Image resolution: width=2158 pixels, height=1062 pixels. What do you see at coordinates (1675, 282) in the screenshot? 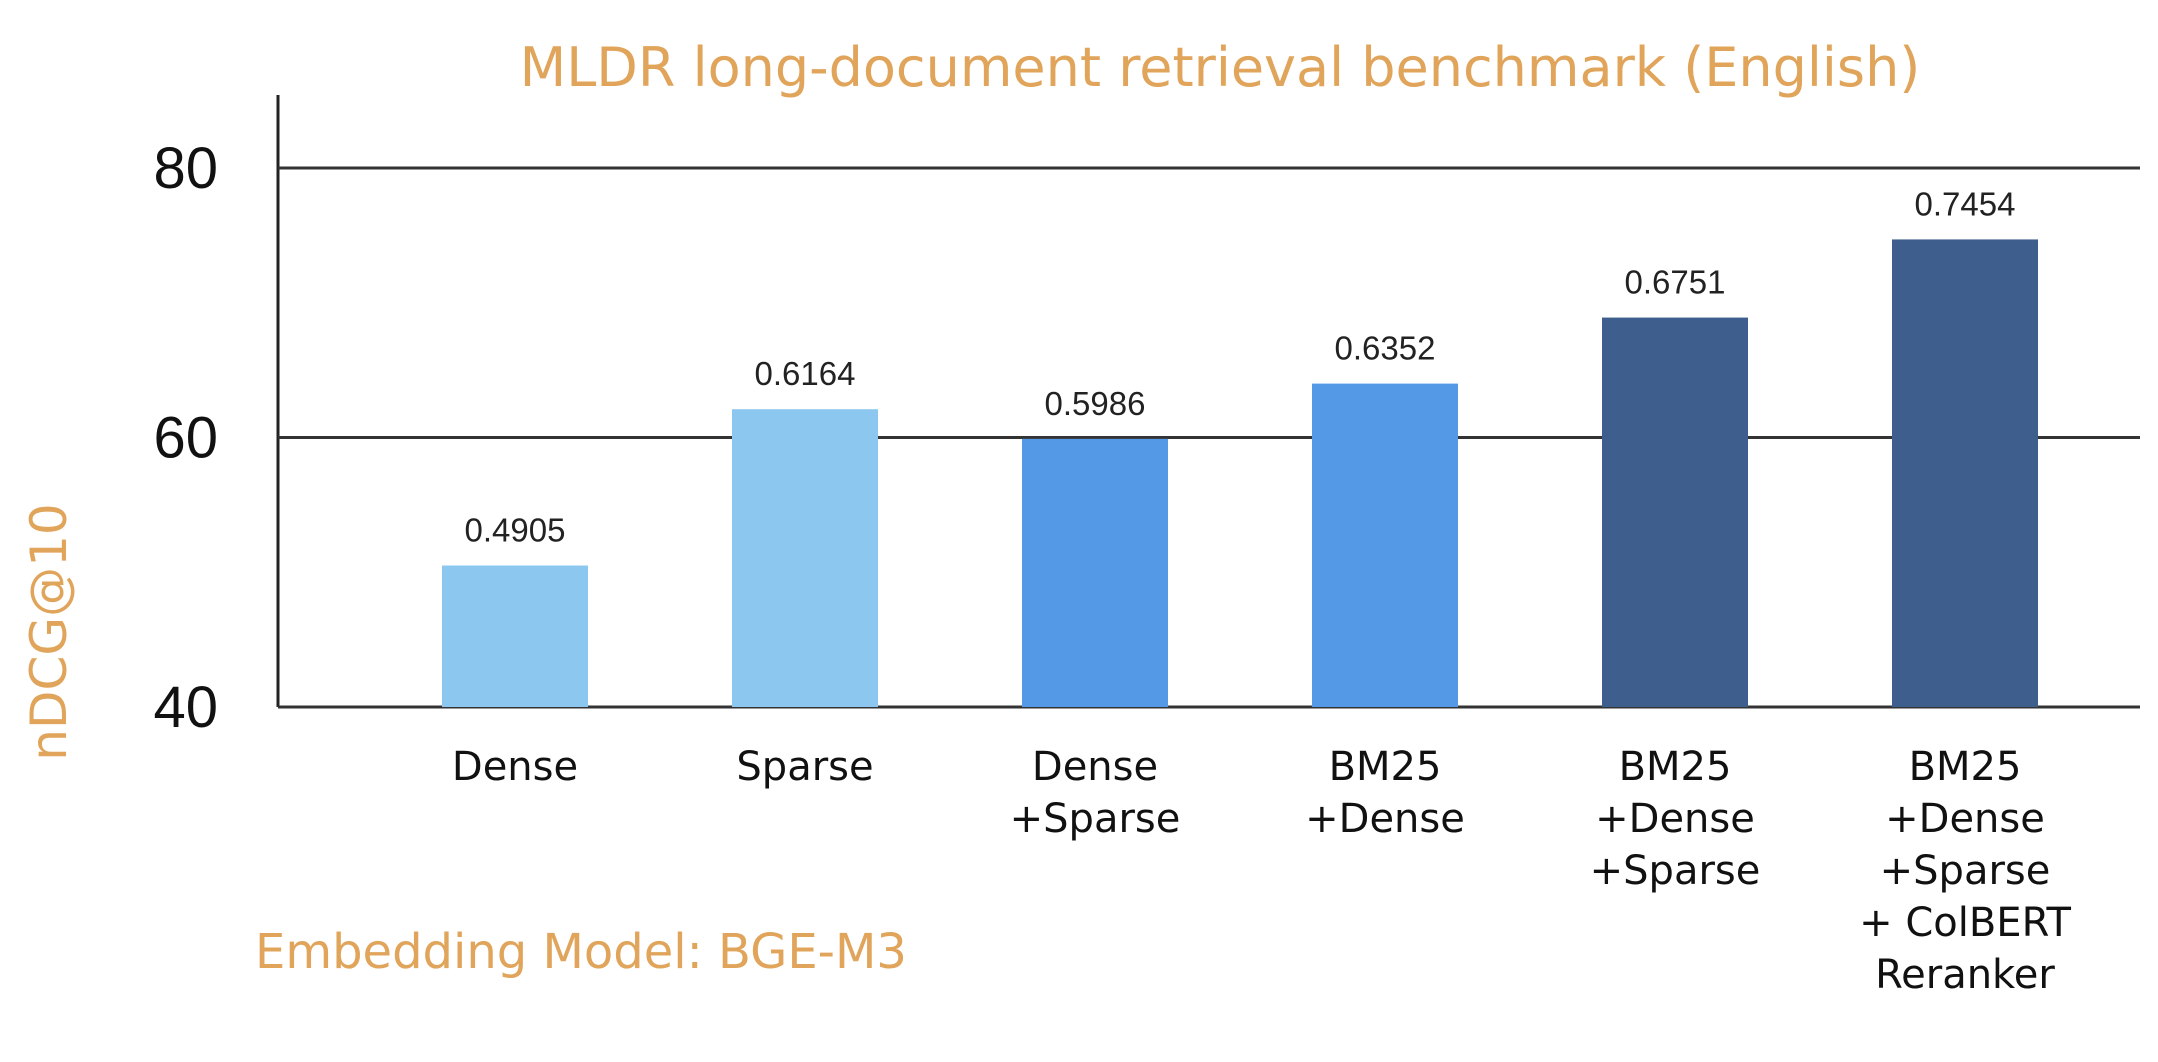
I see `data-label: 0.6751` at bounding box center [1675, 282].